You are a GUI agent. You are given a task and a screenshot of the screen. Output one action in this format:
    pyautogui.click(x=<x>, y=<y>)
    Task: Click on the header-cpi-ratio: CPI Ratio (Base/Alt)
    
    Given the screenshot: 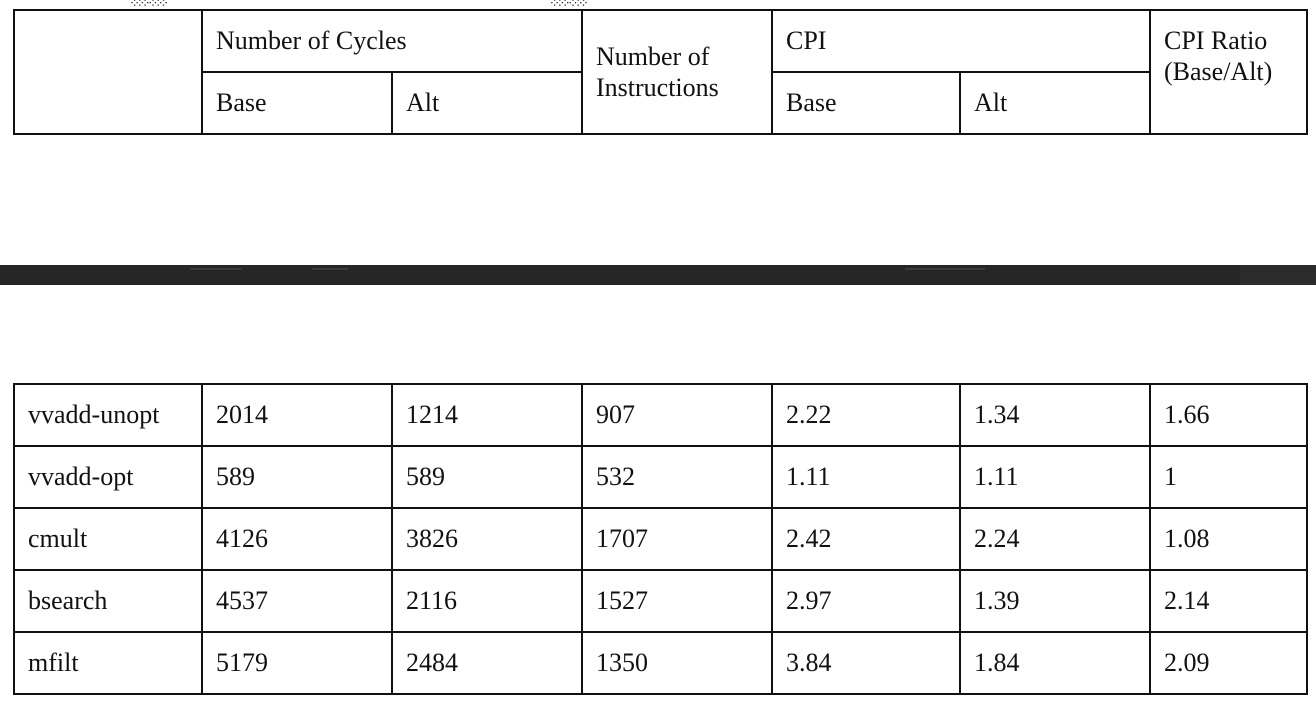 What is the action you would take?
    pyautogui.click(x=1228, y=72)
    